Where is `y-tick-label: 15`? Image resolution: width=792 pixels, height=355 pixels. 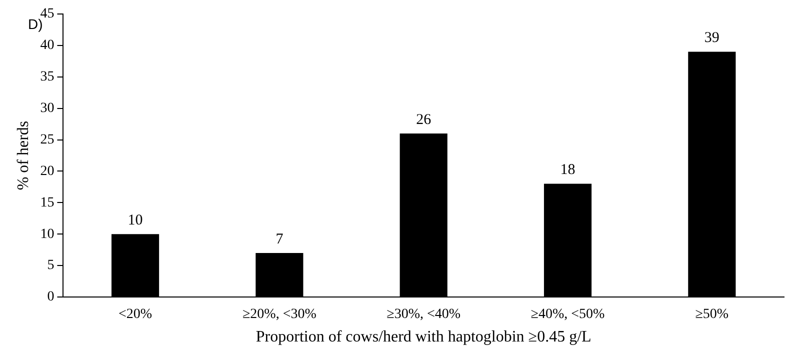 y-tick-label: 15 is located at coordinates (47, 202).